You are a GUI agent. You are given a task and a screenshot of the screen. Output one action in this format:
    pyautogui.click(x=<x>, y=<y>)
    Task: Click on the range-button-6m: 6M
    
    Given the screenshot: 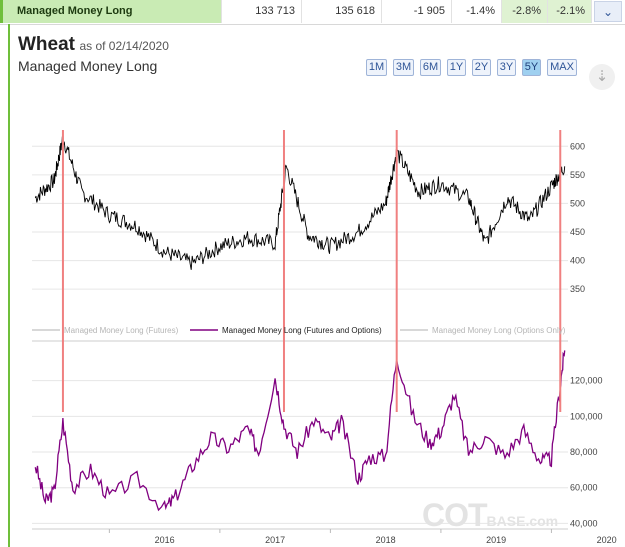 What is the action you would take?
    pyautogui.click(x=430, y=67)
    